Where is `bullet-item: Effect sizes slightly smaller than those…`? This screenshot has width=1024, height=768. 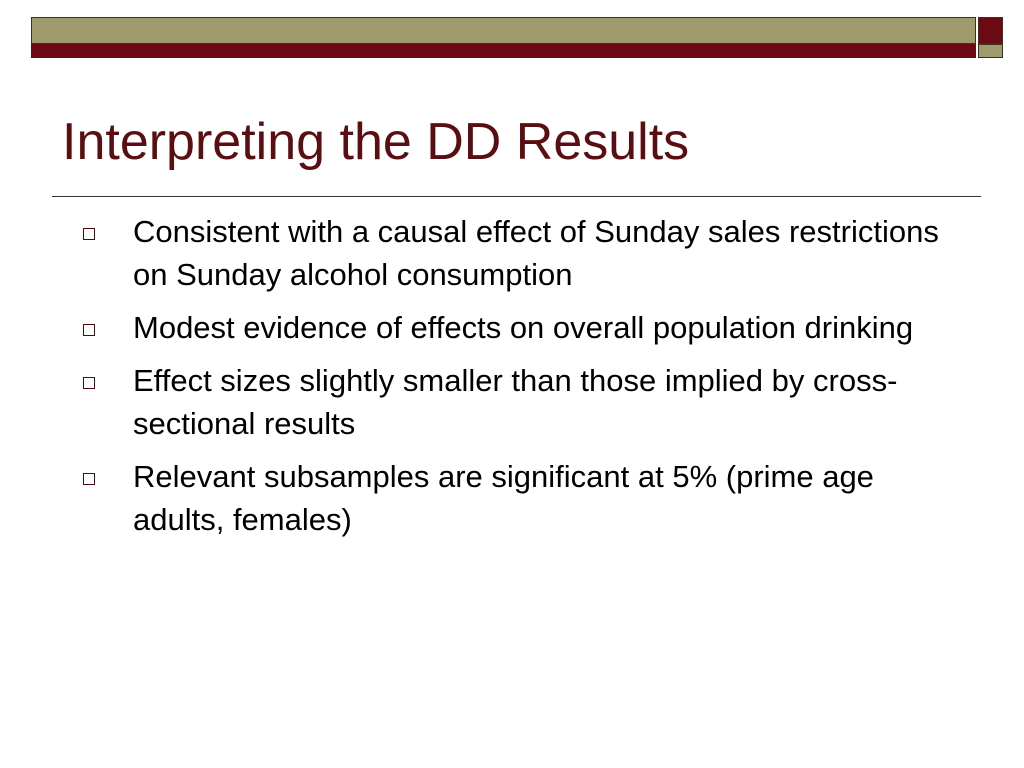
bullet-item: Effect sizes slightly smaller than those… is located at coordinates (514, 402).